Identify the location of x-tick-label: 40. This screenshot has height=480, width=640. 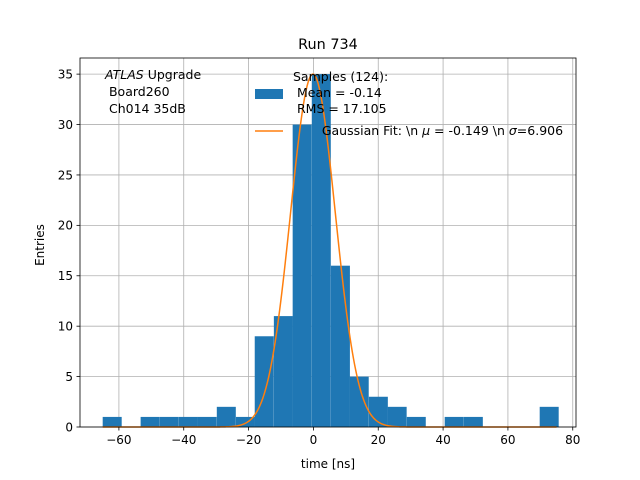
(442, 440).